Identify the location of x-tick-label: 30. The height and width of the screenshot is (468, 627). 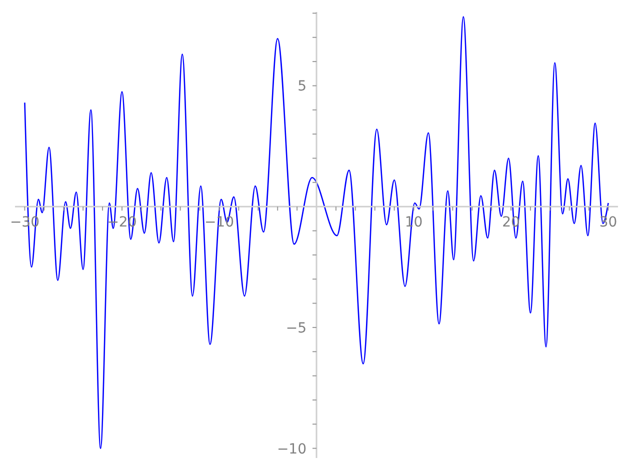
(608, 222).